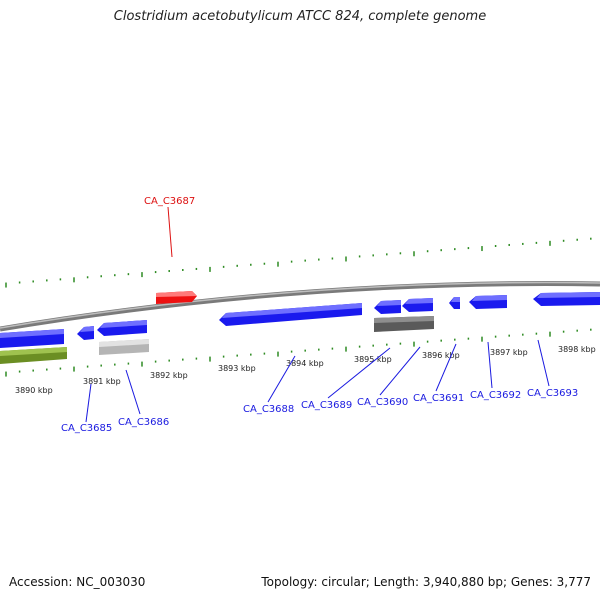  I want to click on ruler-label-3895: 3895 kbp, so click(373, 359).